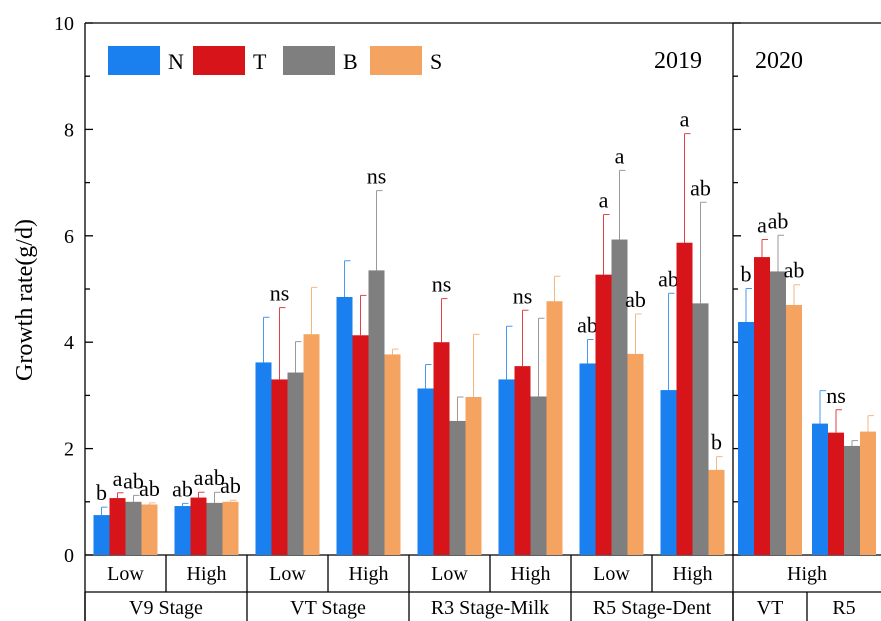 This screenshot has height=621, width=881. Describe the element at coordinates (69, 556) in the screenshot. I see `y-tick-label: 0` at that location.